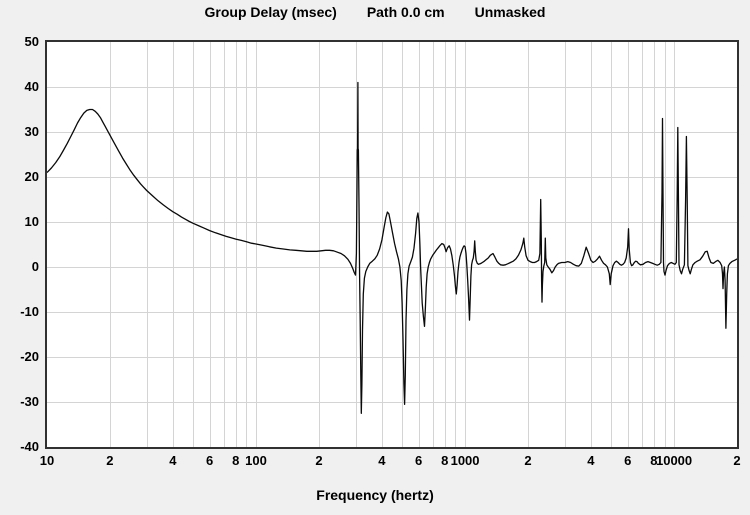  Describe the element at coordinates (31, 86) in the screenshot. I see `y-tick-label: 40` at that location.